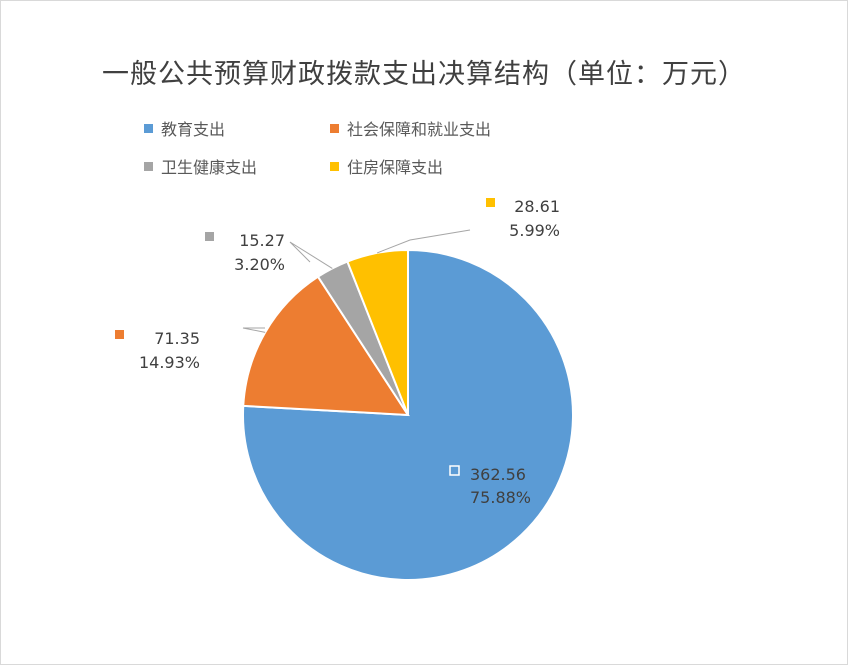 The image size is (848, 665). What do you see at coordinates (498, 474) in the screenshot?
I see `data-label-value-0: 362.56` at bounding box center [498, 474].